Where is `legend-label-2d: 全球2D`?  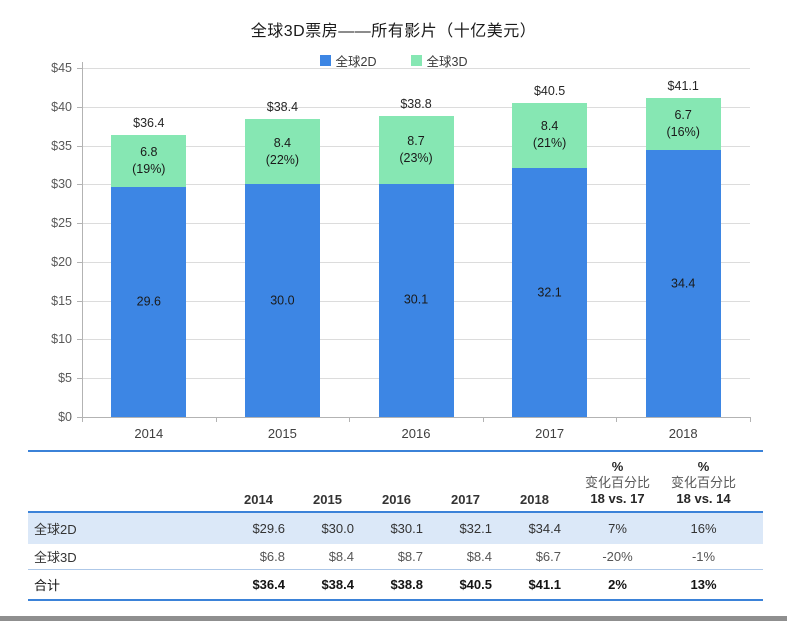
legend-label-2d: 全球2D is located at coordinates (356, 62).